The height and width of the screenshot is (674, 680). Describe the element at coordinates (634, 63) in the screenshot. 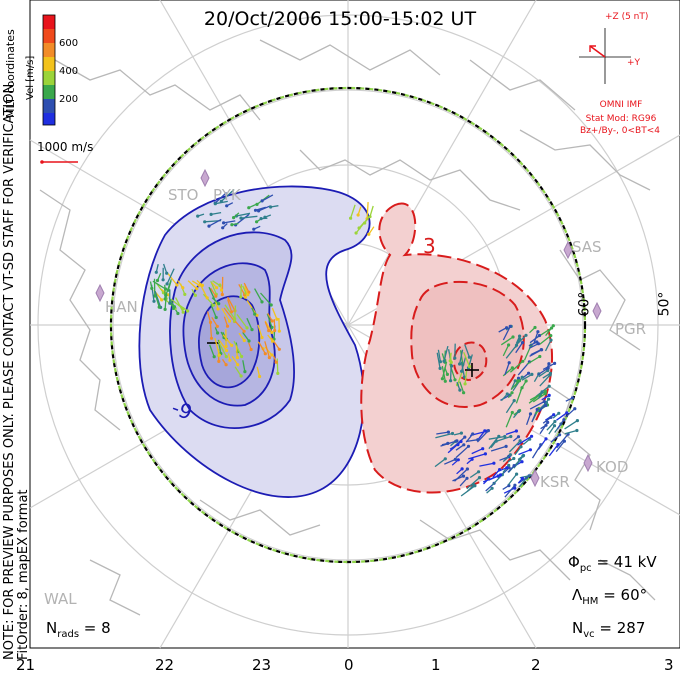

I see `imf-by-label: +Y` at that location.